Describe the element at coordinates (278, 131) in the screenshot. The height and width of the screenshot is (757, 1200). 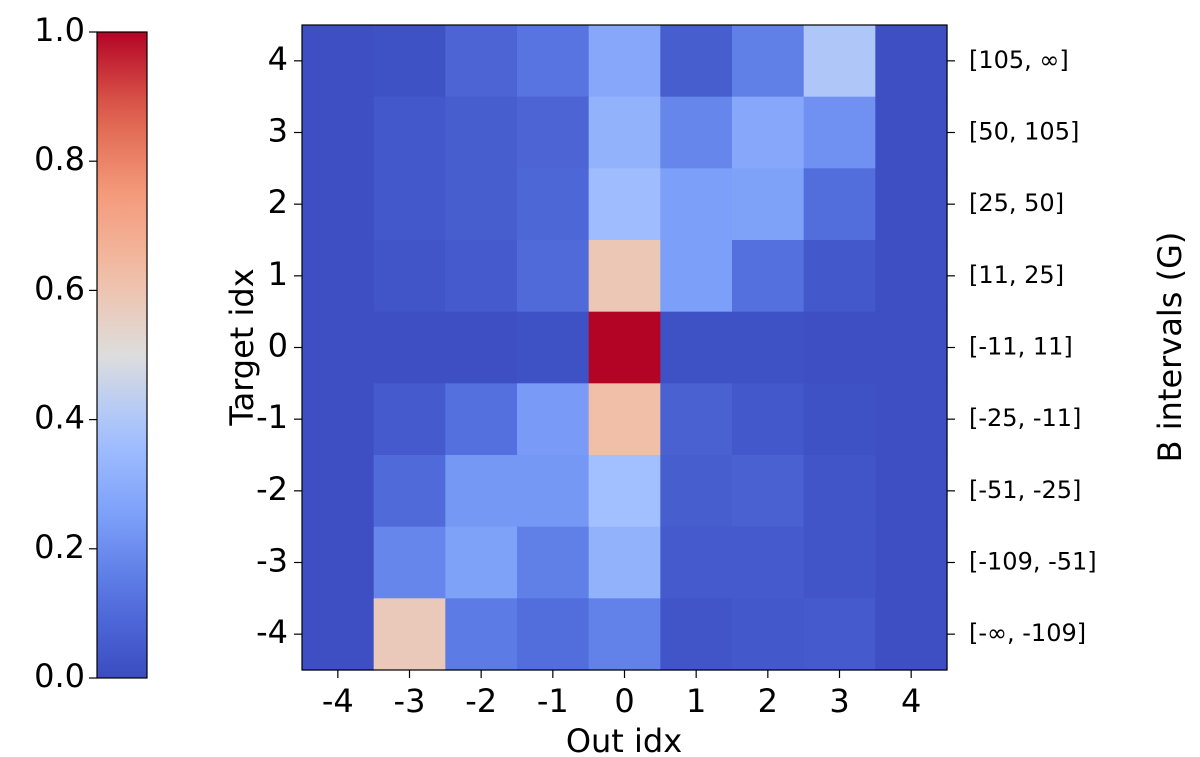
I see `y-tick-label: 3` at that location.